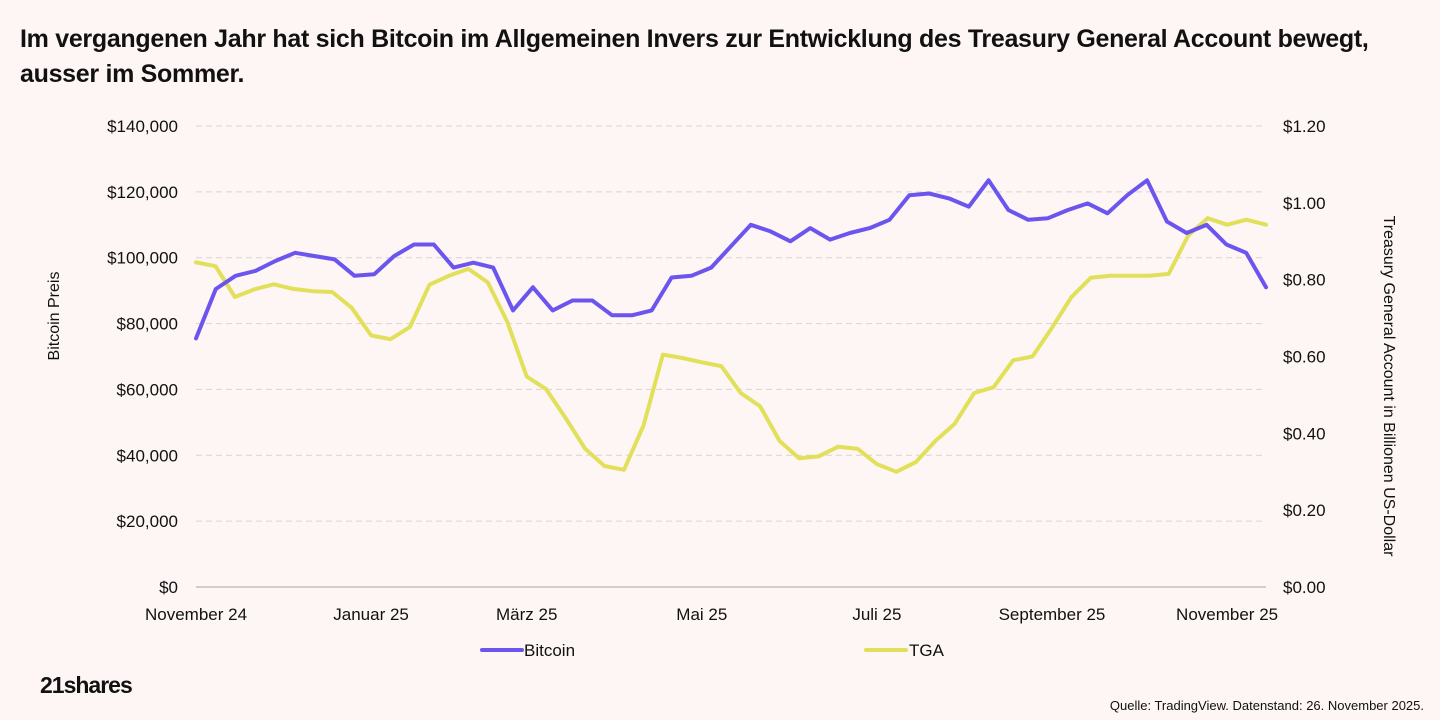 The width and height of the screenshot is (1440, 720). I want to click on right-axis-ticks: $0.00 $0.20 $0.40 $0.60 $0.80 $1.00 $1.20, so click(1304, 357).